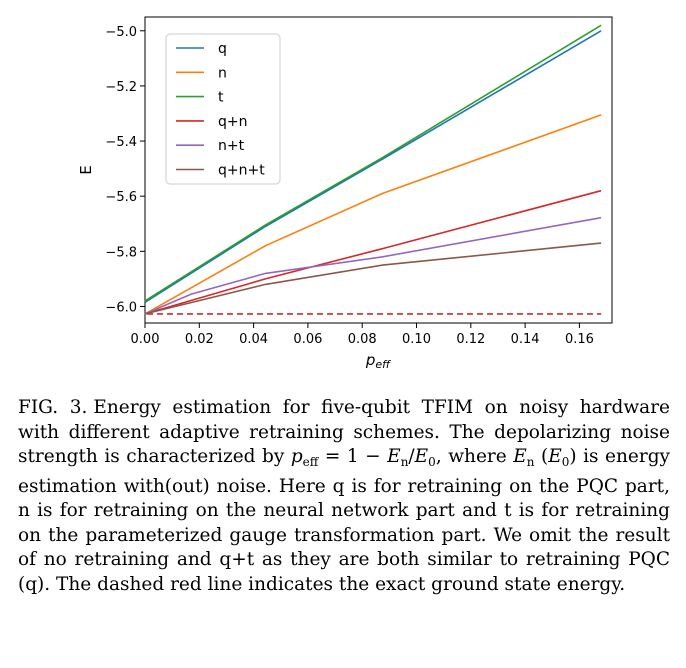  I want to click on legend: qnt q+n n+t q+n+t, so click(223, 109).